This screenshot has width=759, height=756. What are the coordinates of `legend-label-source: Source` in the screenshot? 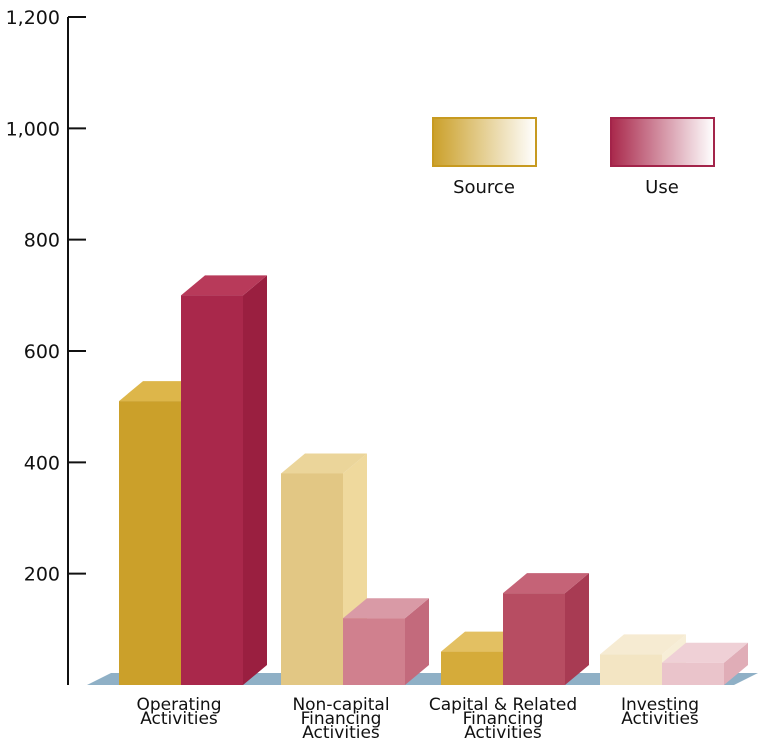 It's located at (484, 187).